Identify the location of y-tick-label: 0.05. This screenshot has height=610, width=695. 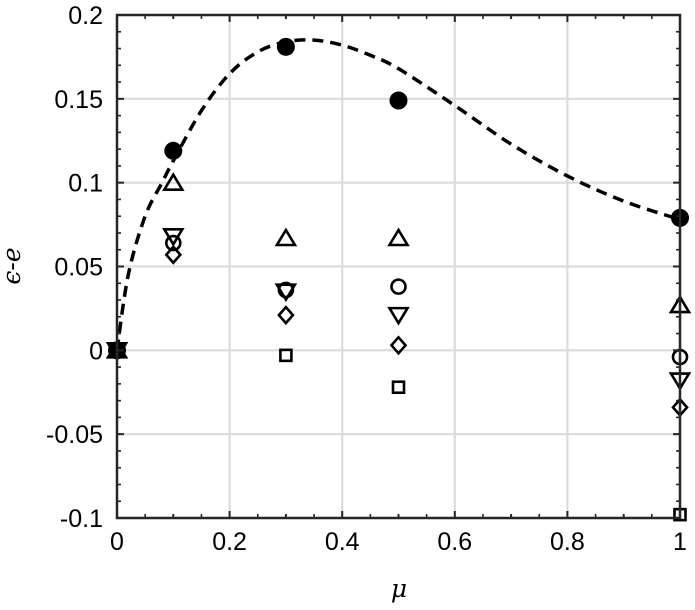
(78, 268).